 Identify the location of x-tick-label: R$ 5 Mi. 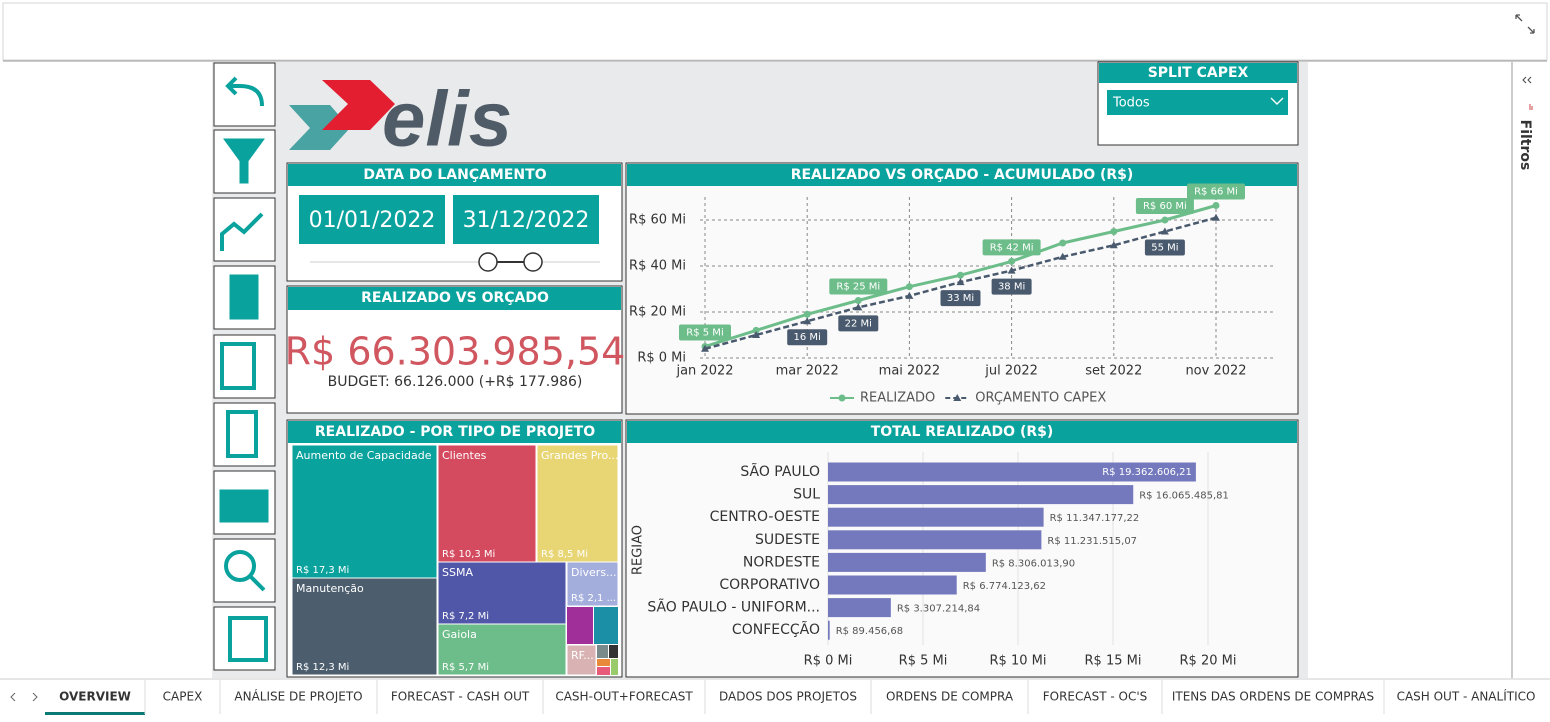
(923, 661).